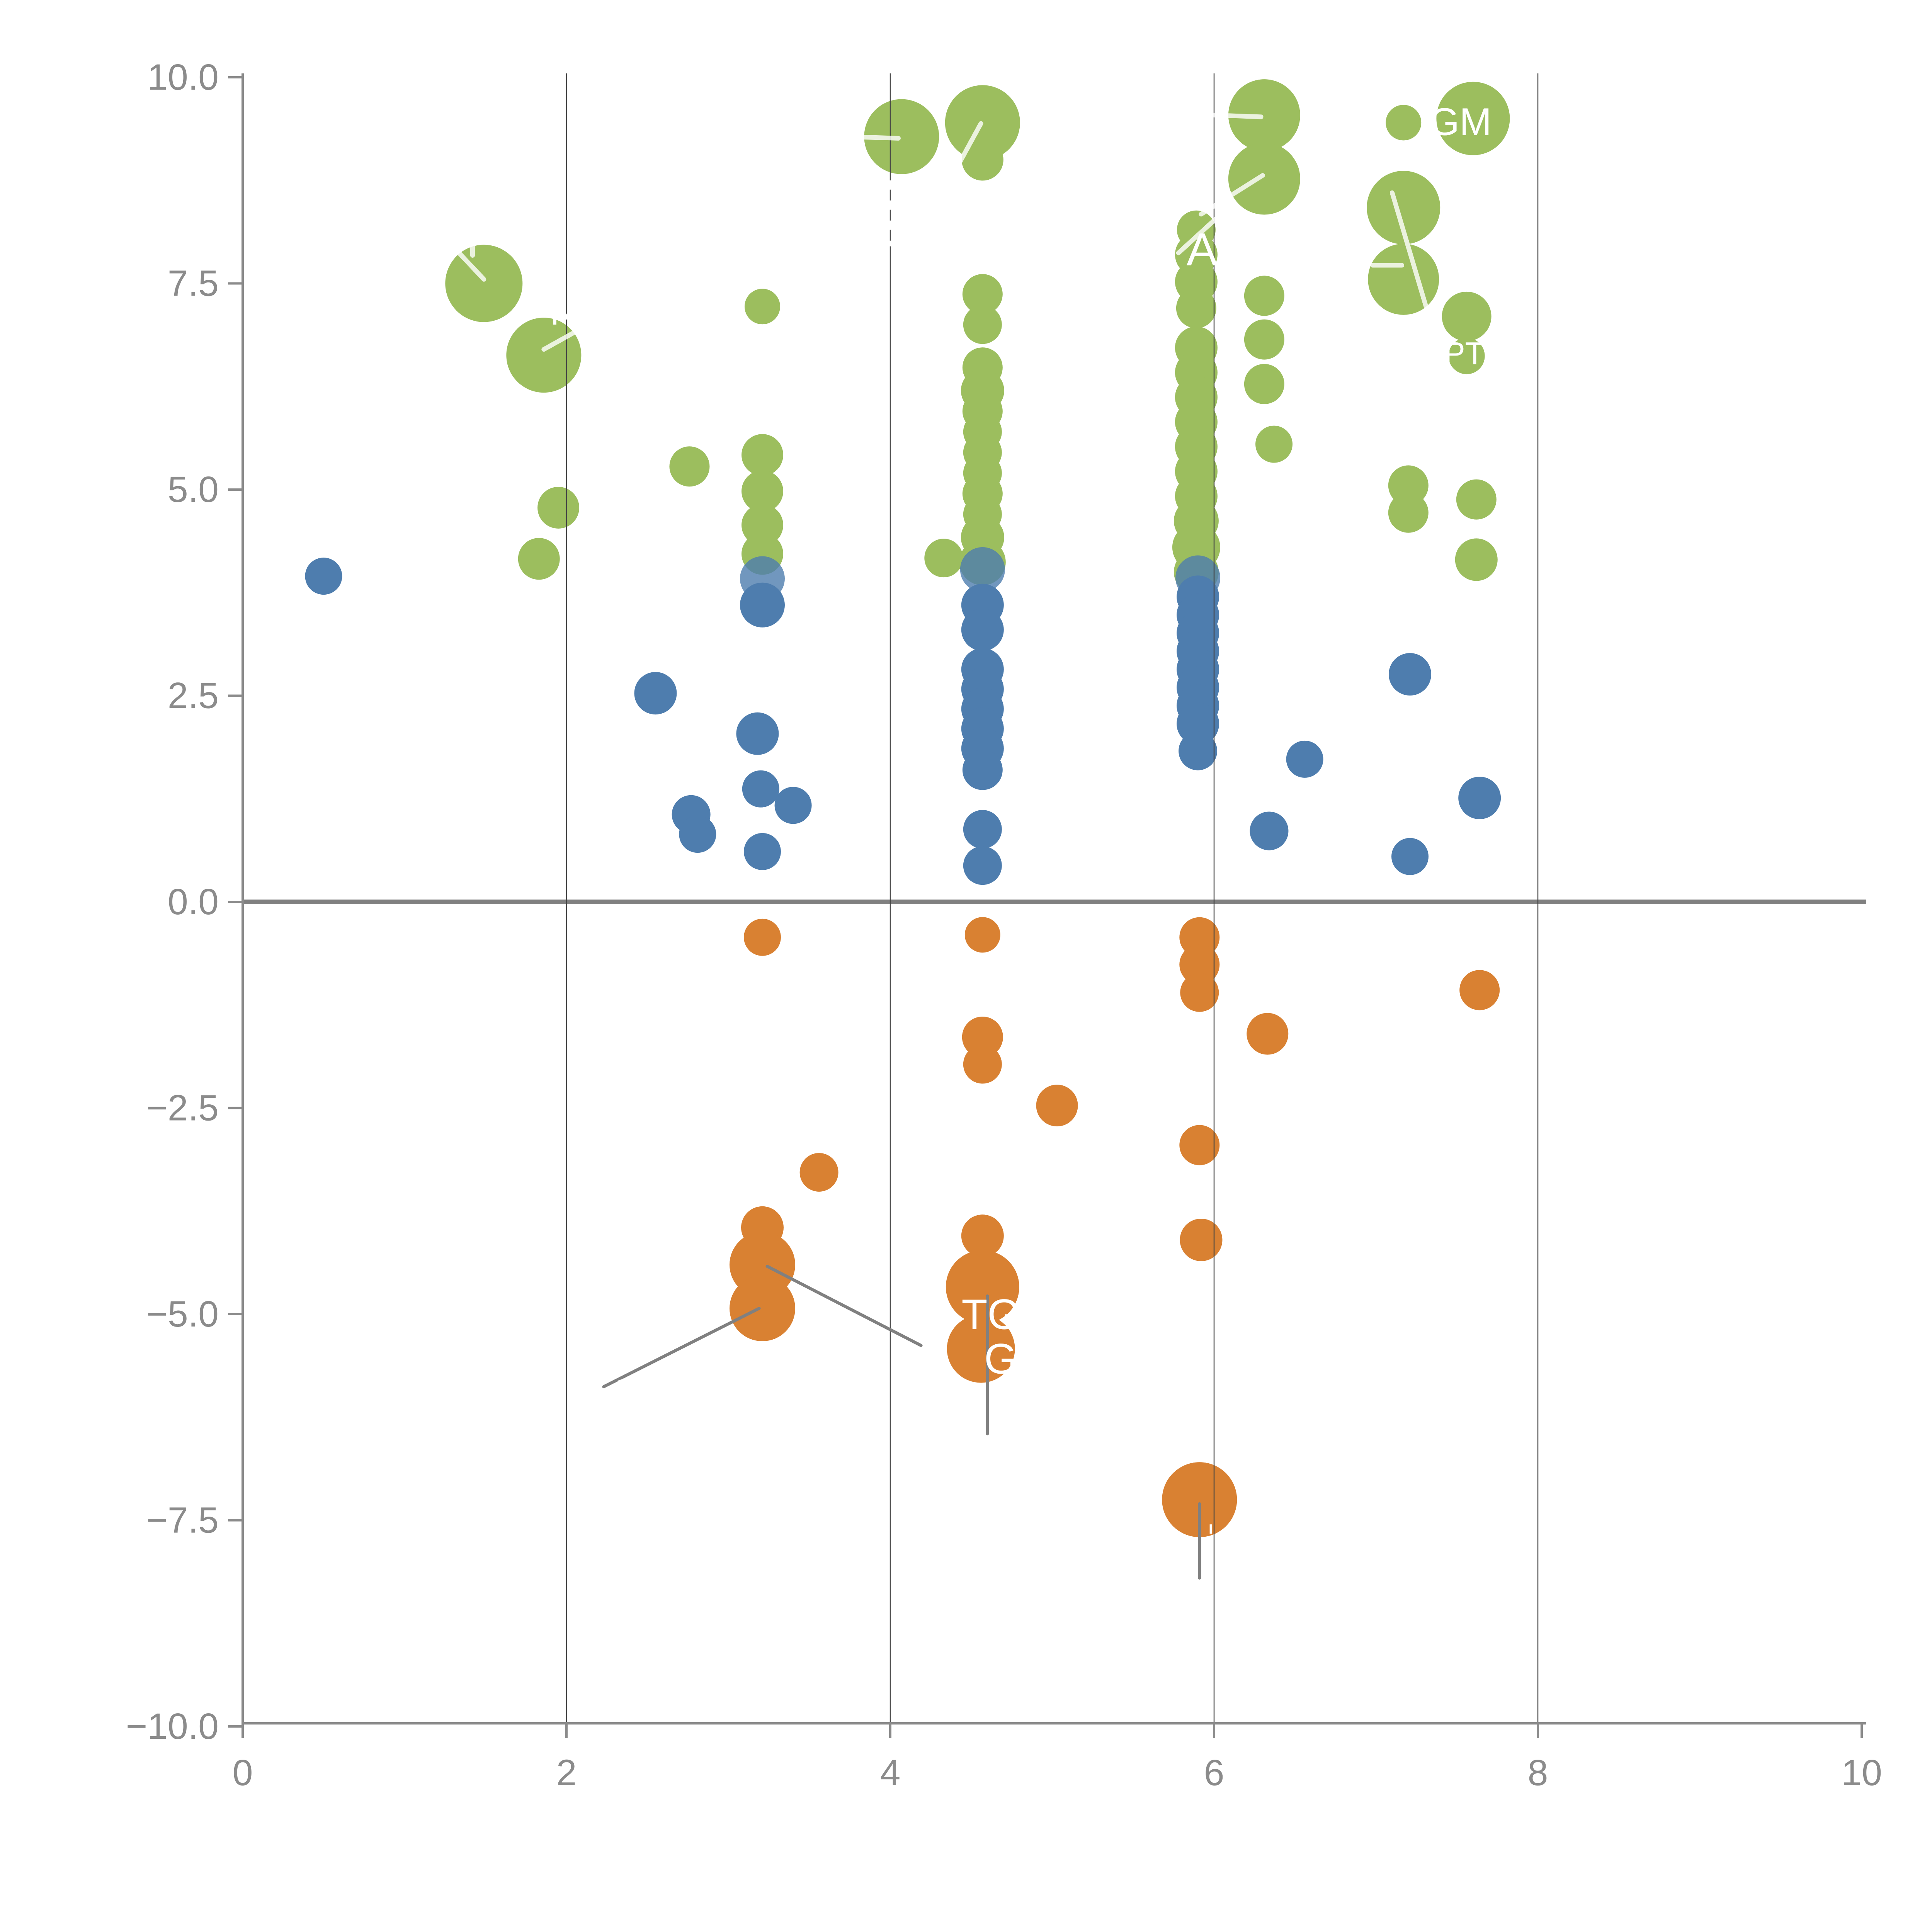 The image size is (1932, 1932). What do you see at coordinates (183, 78) in the screenshot?
I see `y-tick-label: 10.0` at bounding box center [183, 78].